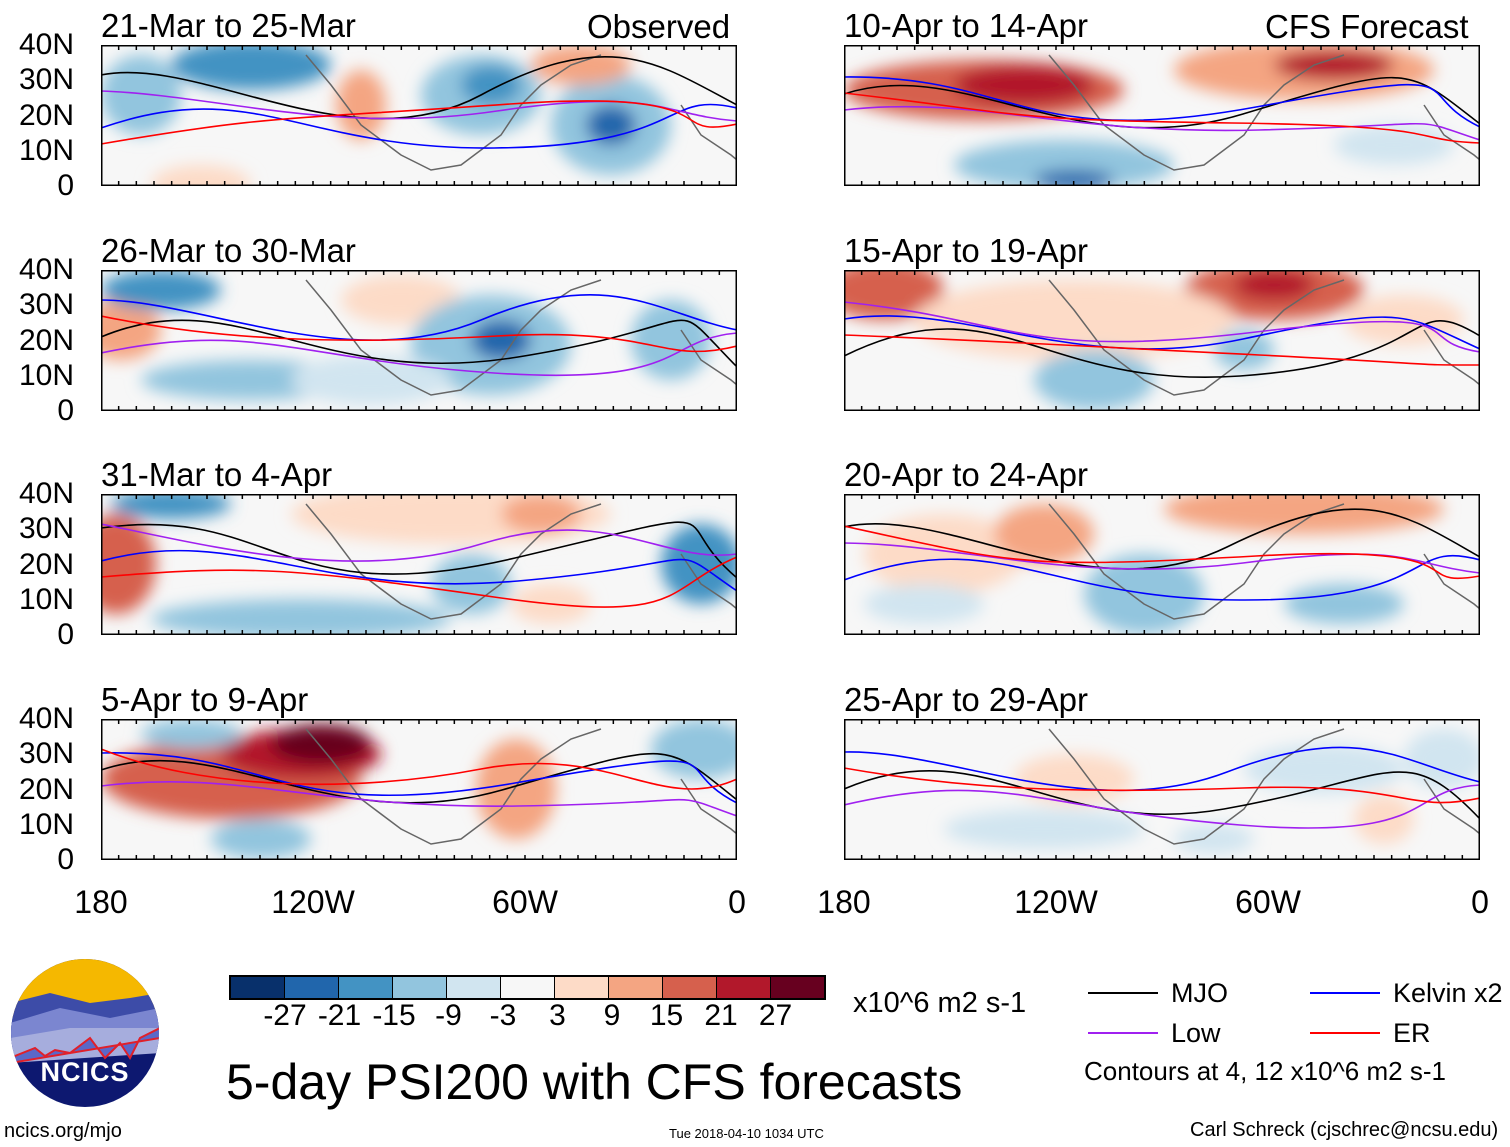 Image resolution: width=1510 pixels, height=1147 pixels. Describe the element at coordinates (966, 25) in the screenshot. I see `panel-title: 10-Apr to 14-Apr` at that location.